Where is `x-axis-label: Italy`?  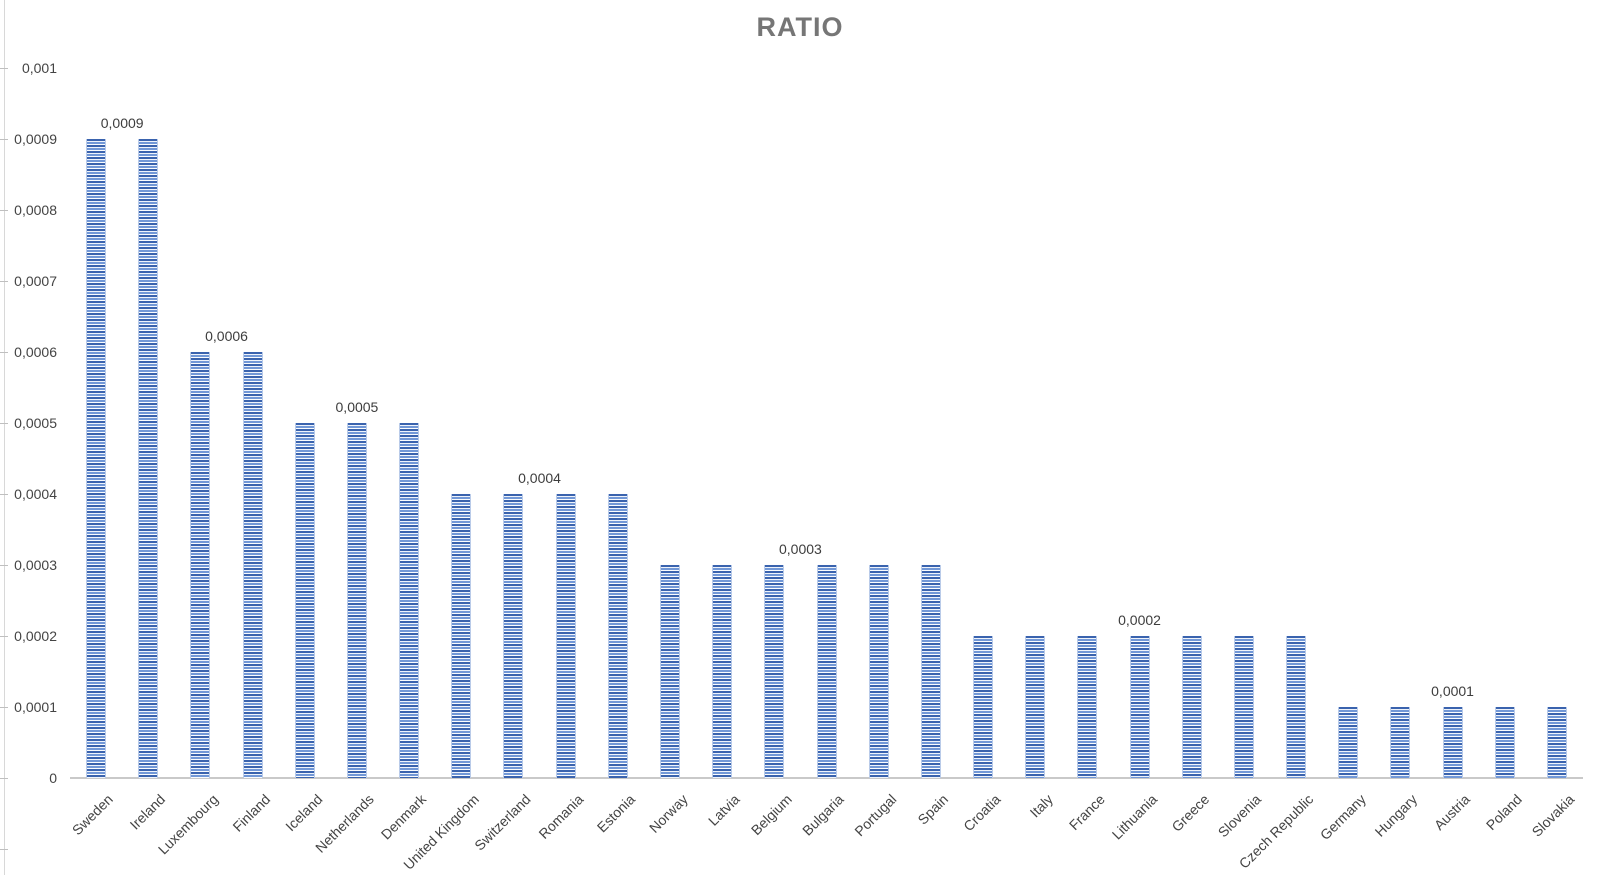 x-axis-label: Italy is located at coordinates (1041, 806).